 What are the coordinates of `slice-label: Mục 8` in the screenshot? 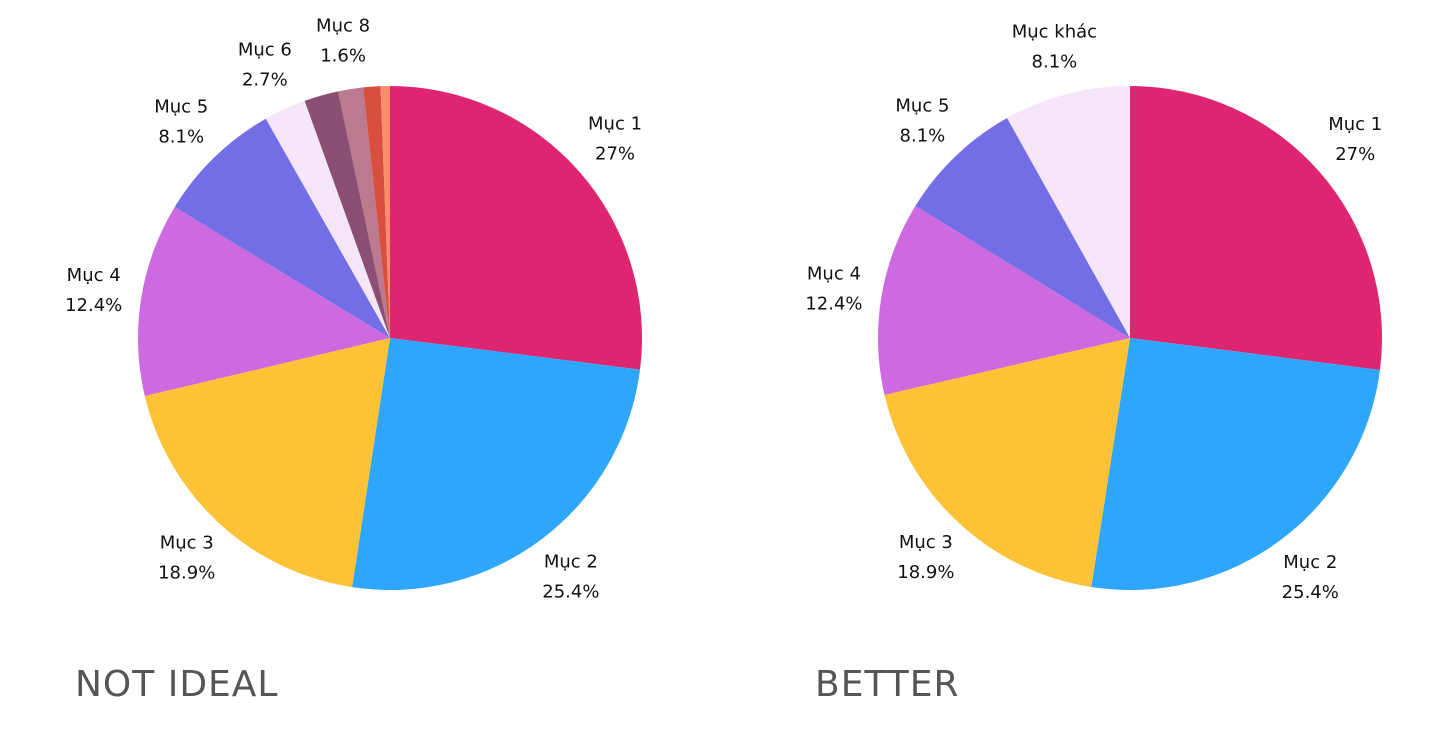 It's located at (343, 26).